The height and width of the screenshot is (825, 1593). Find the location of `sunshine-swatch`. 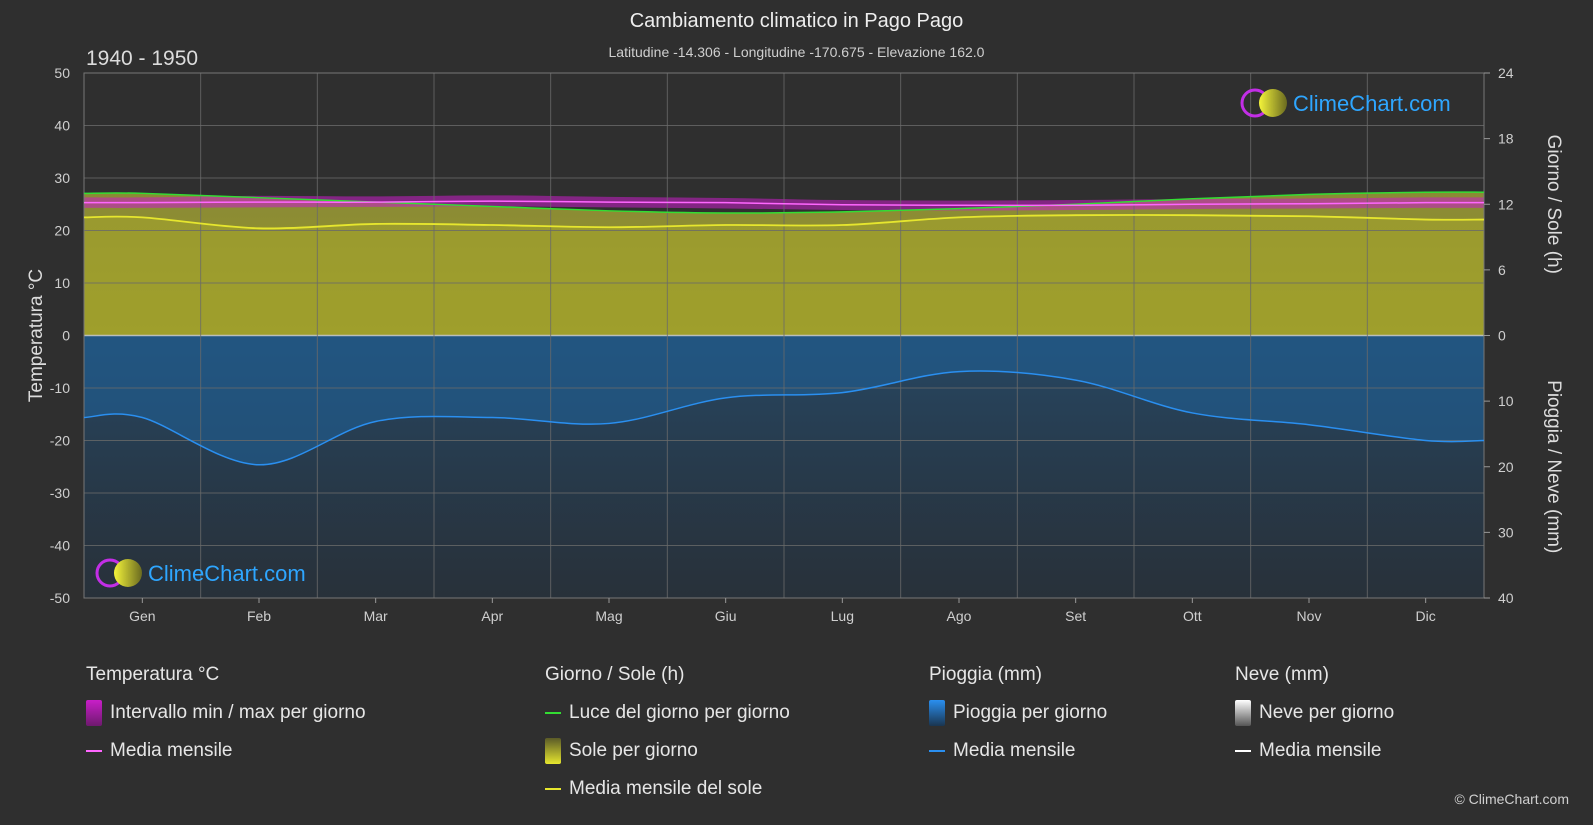

sunshine-swatch is located at coordinates (553, 751).